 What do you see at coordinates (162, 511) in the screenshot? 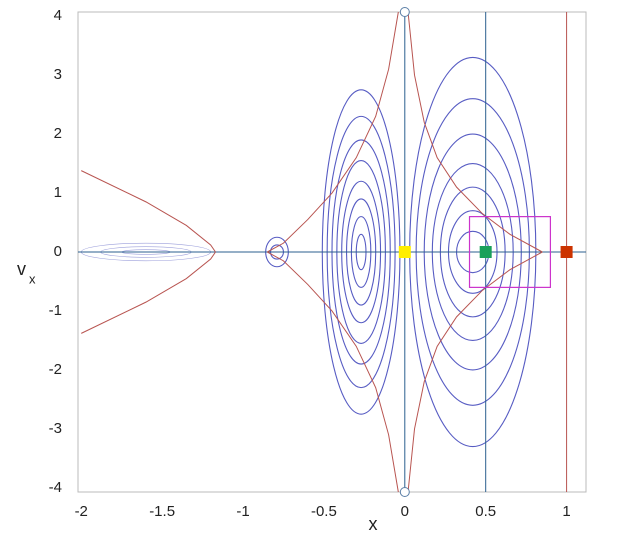
I see `x-tick-label: -1.5` at bounding box center [162, 511].